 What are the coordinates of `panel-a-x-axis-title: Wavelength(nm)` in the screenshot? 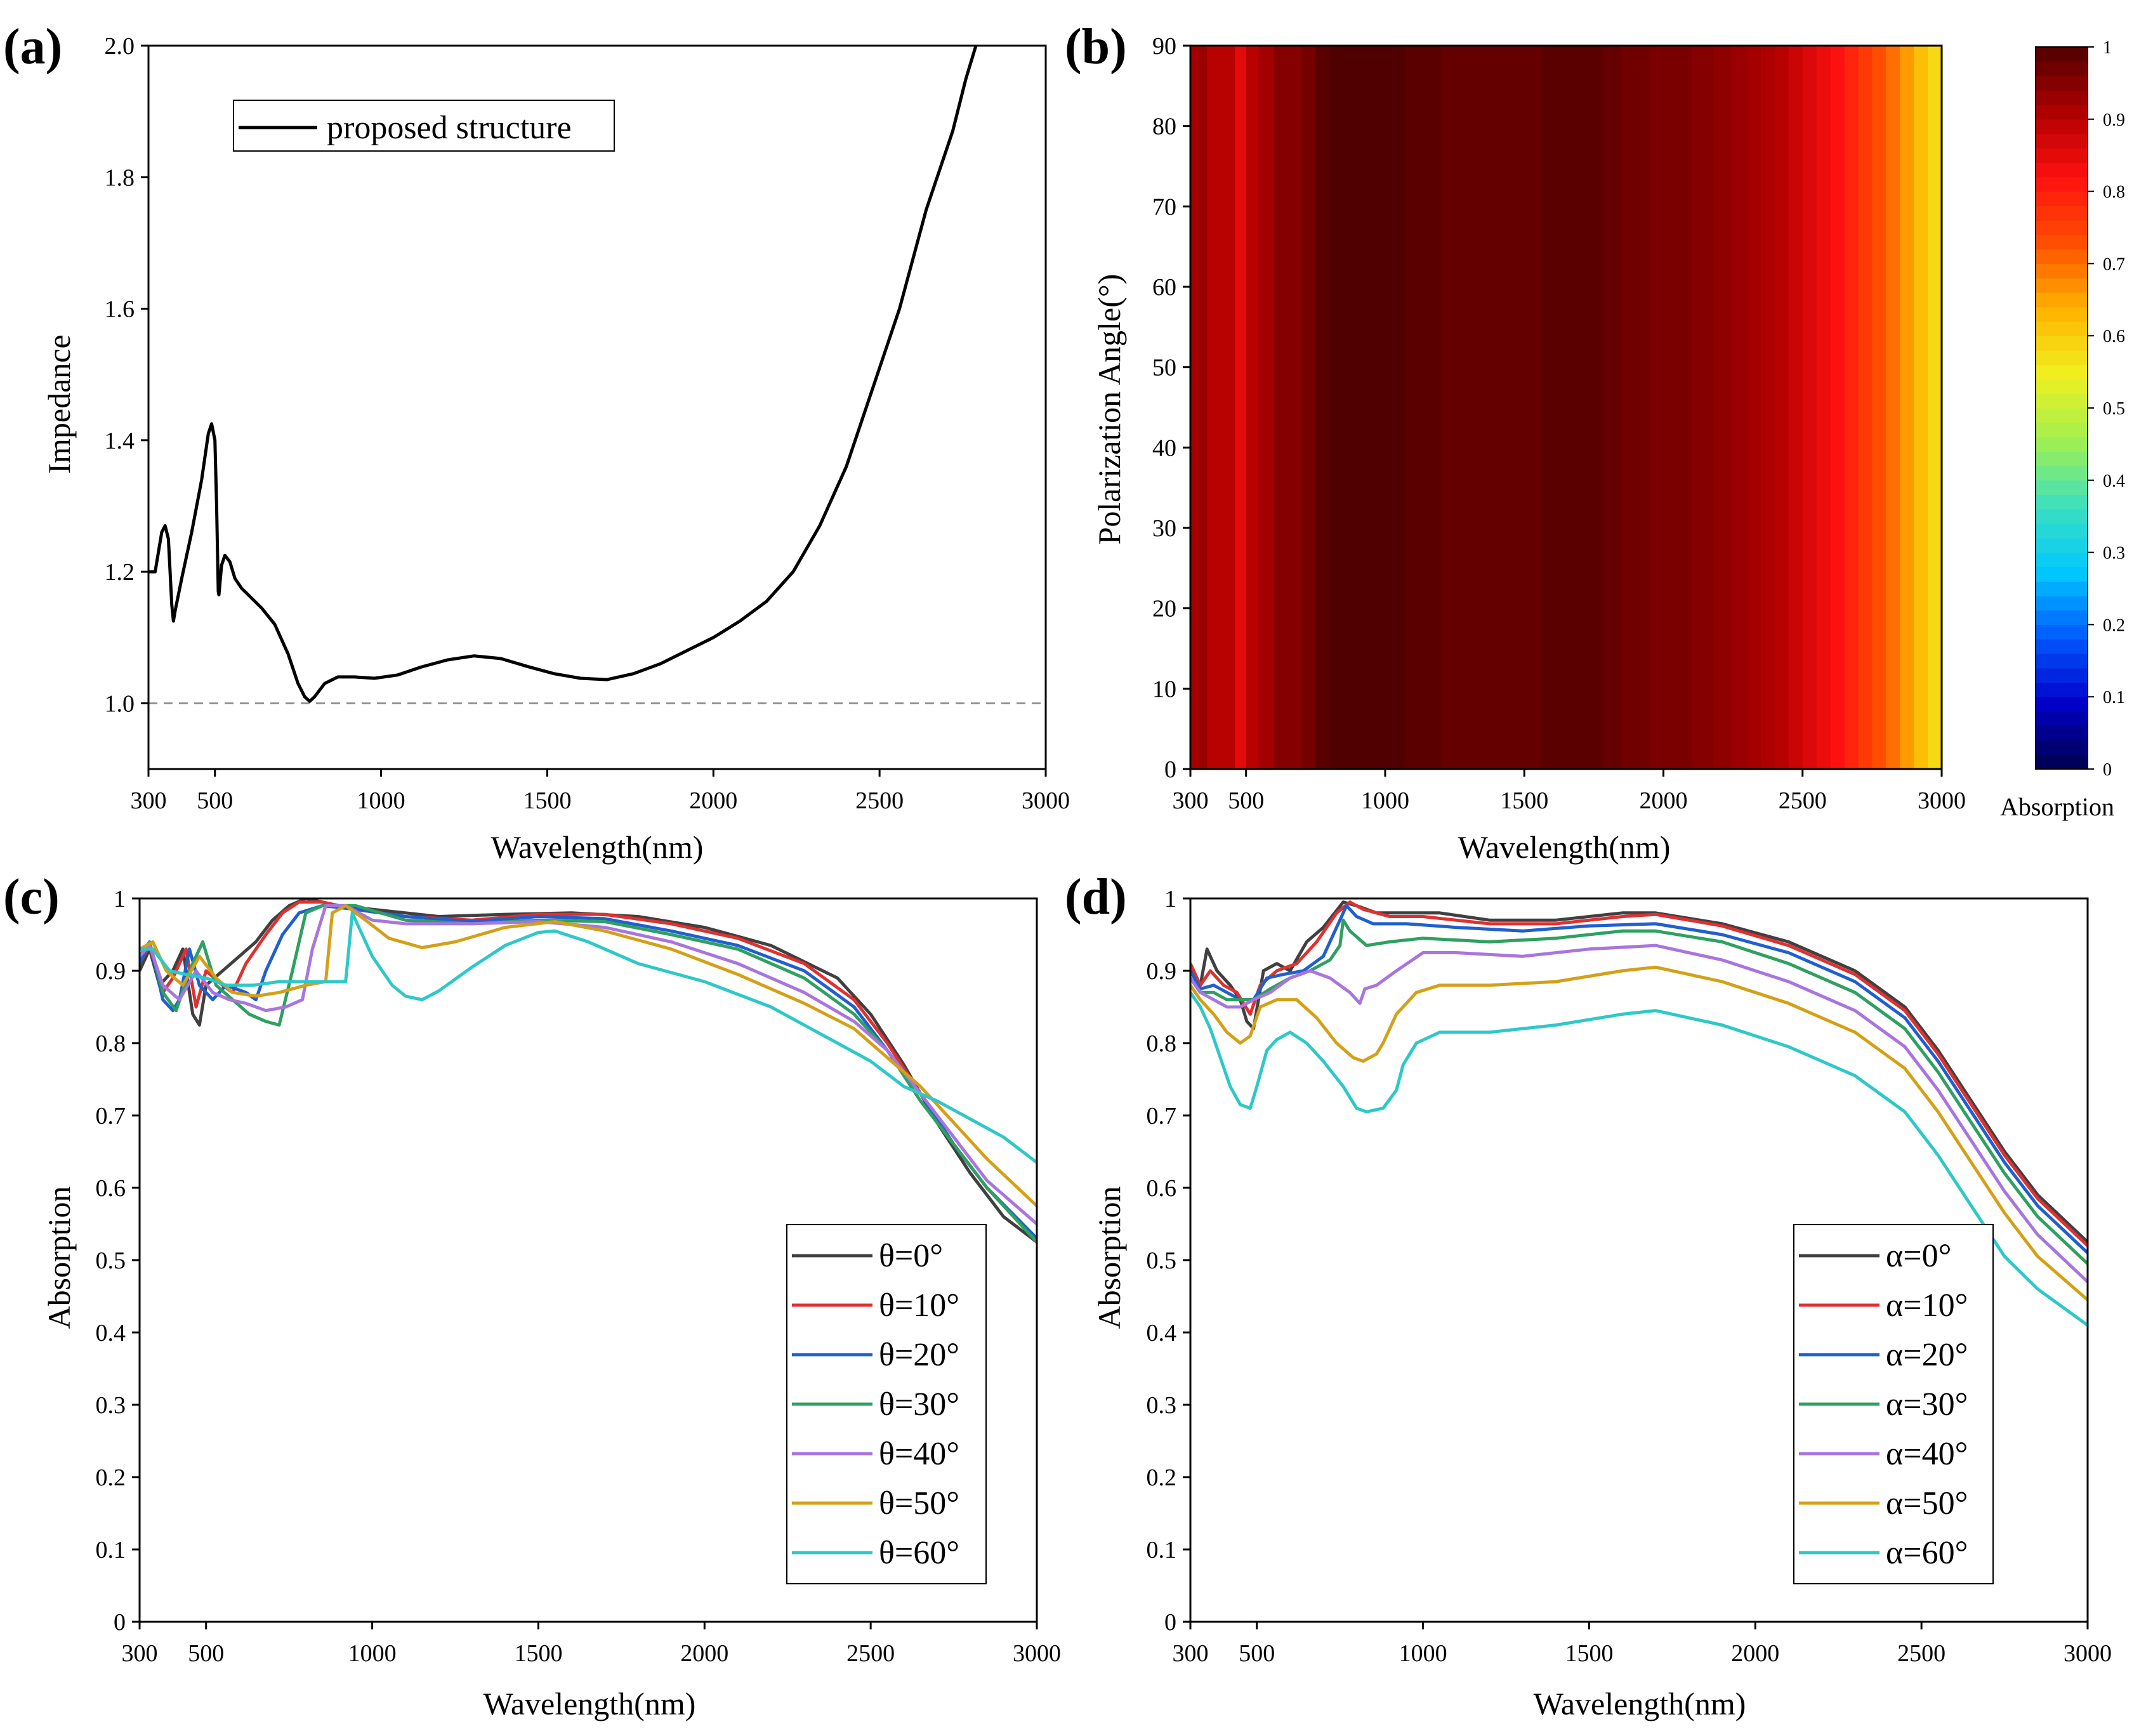 It's located at (598, 847).